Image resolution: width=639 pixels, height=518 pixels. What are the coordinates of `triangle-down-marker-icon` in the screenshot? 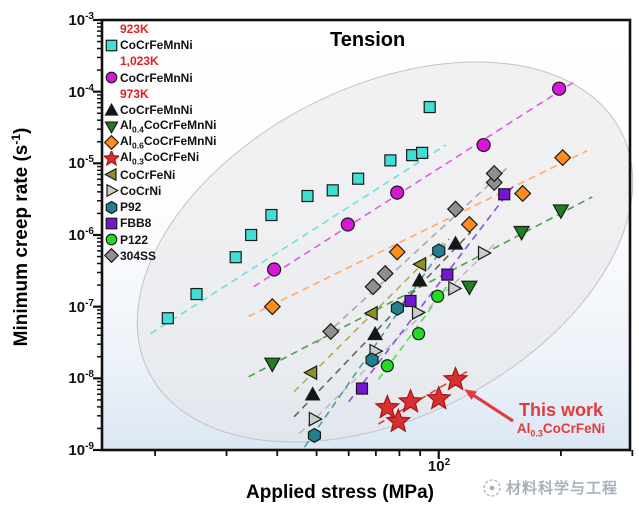 It's located at (111, 126).